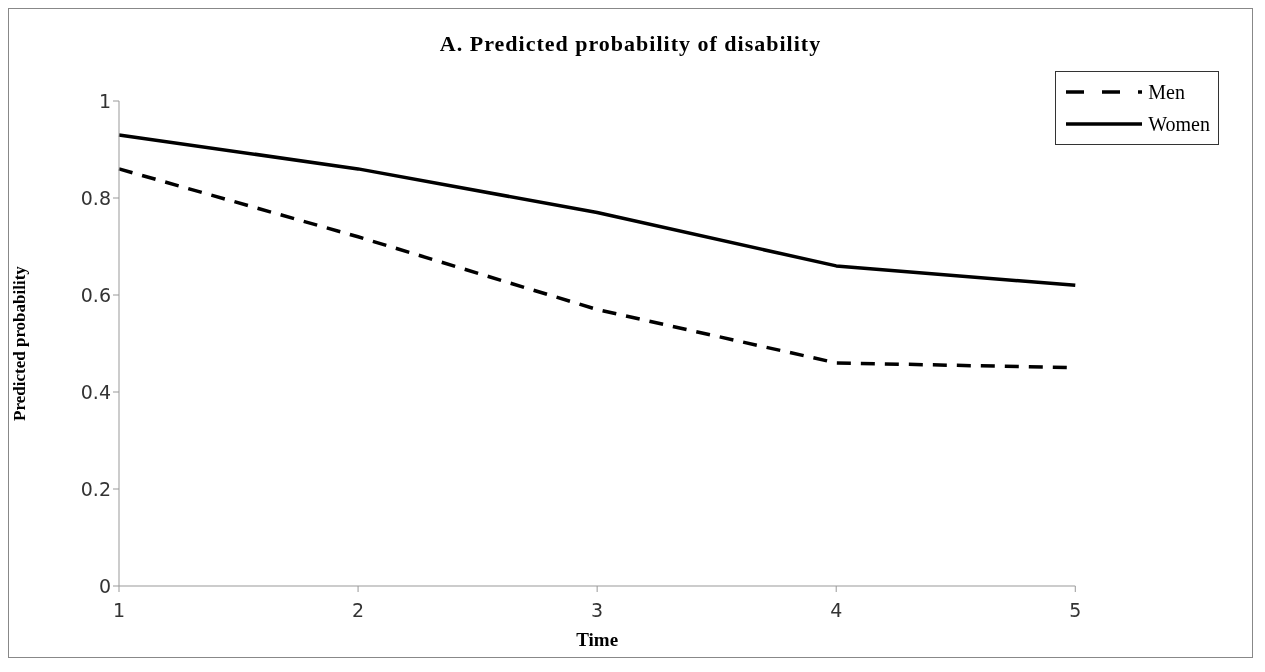  Describe the element at coordinates (836, 610) in the screenshot. I see `x-tick-label: 4` at that location.